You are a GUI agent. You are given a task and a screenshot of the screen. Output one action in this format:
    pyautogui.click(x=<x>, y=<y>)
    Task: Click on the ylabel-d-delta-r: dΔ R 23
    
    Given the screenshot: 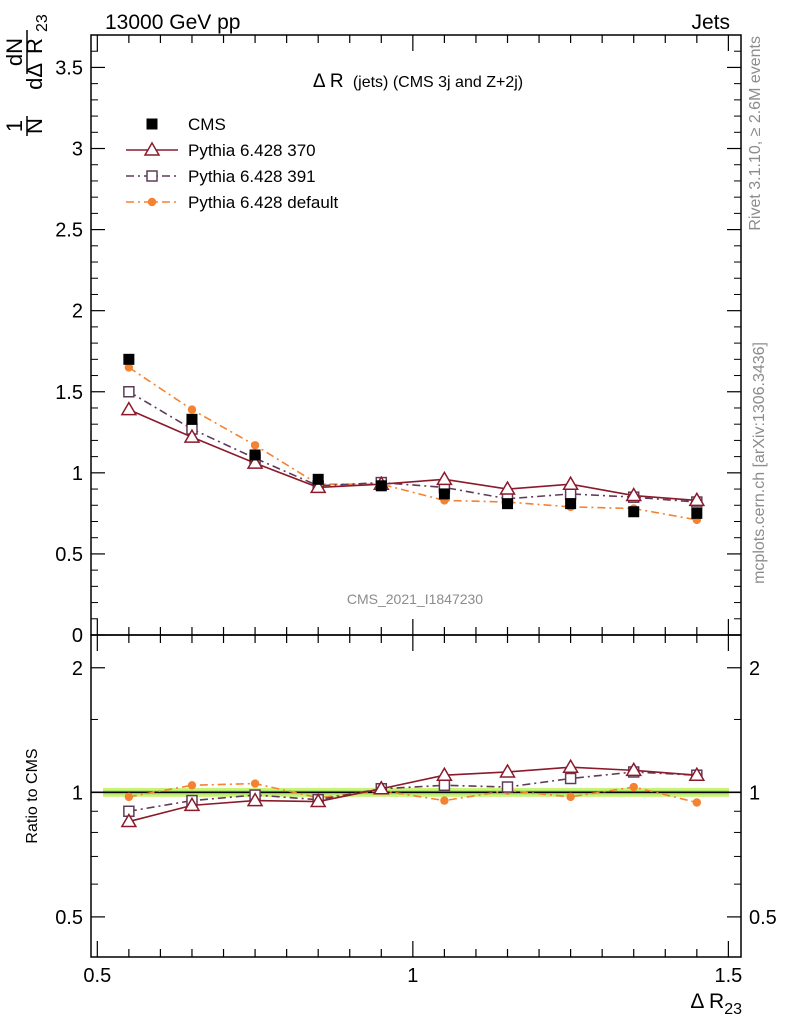 What is the action you would take?
    pyautogui.click(x=36, y=52)
    